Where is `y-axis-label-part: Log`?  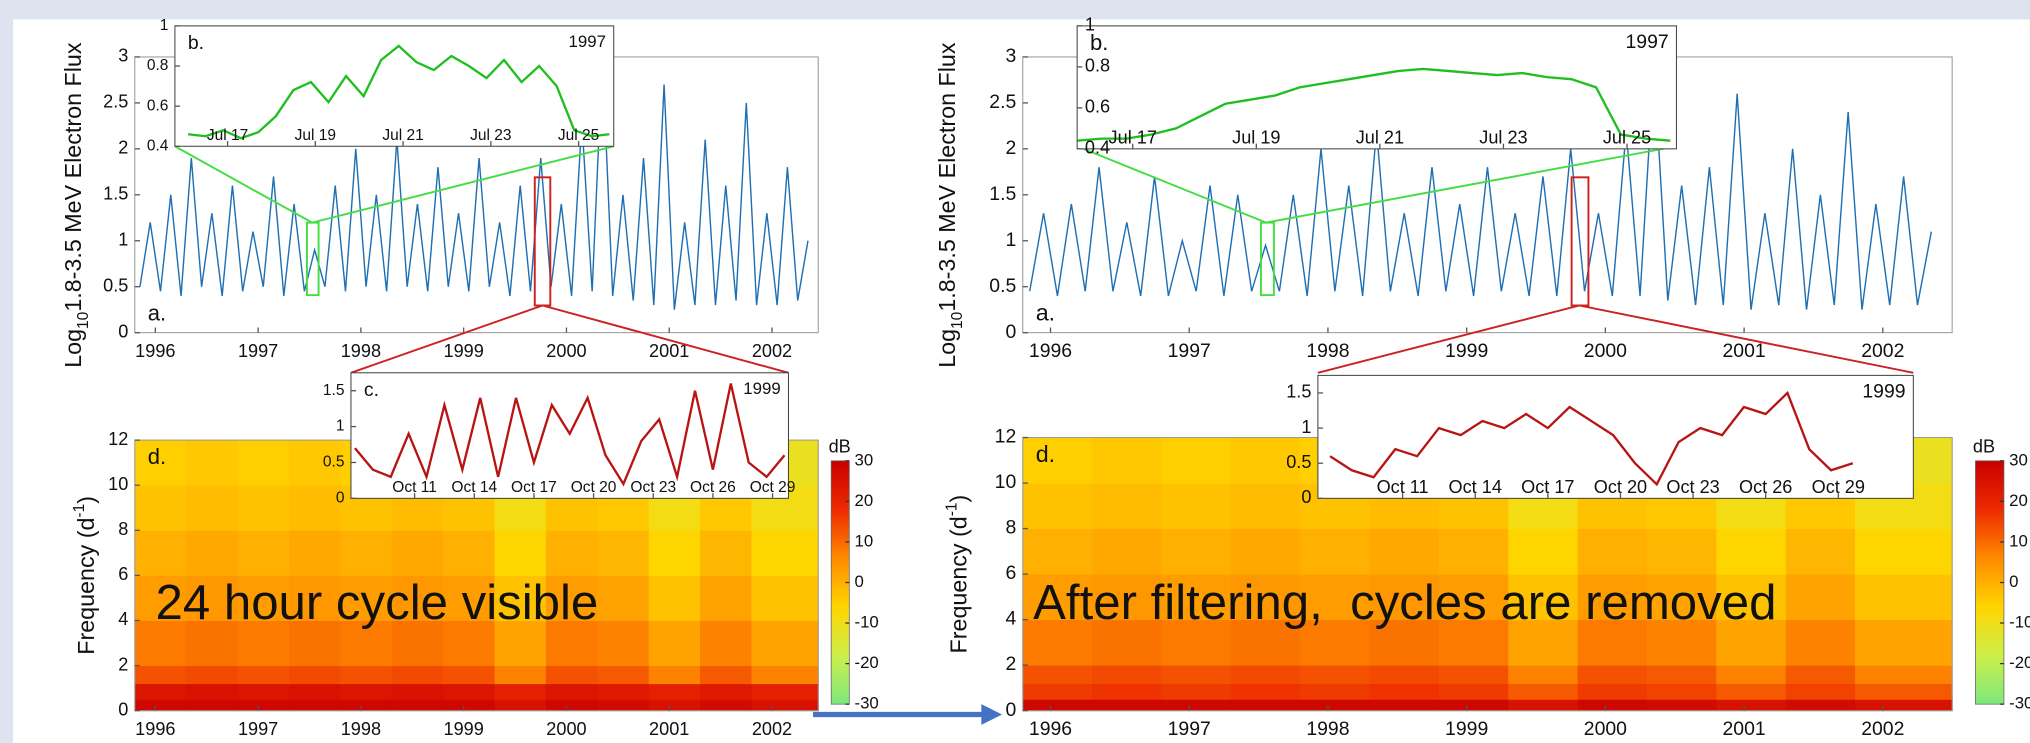 y-axis-label-part: Log is located at coordinates (73, 348).